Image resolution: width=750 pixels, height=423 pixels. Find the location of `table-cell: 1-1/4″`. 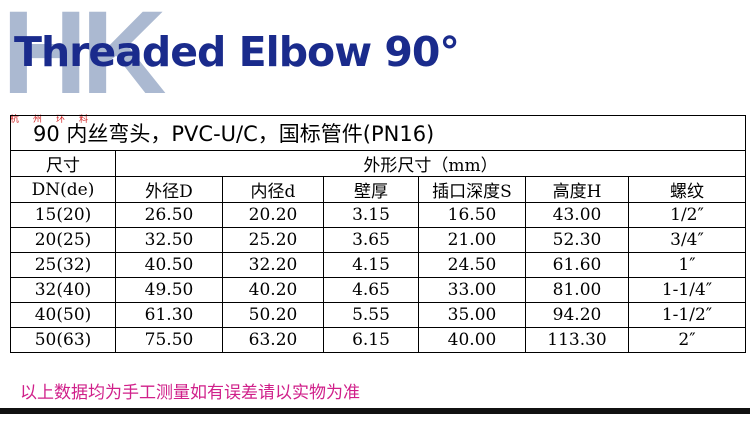

table-cell: 1-1/4″ is located at coordinates (687, 290).